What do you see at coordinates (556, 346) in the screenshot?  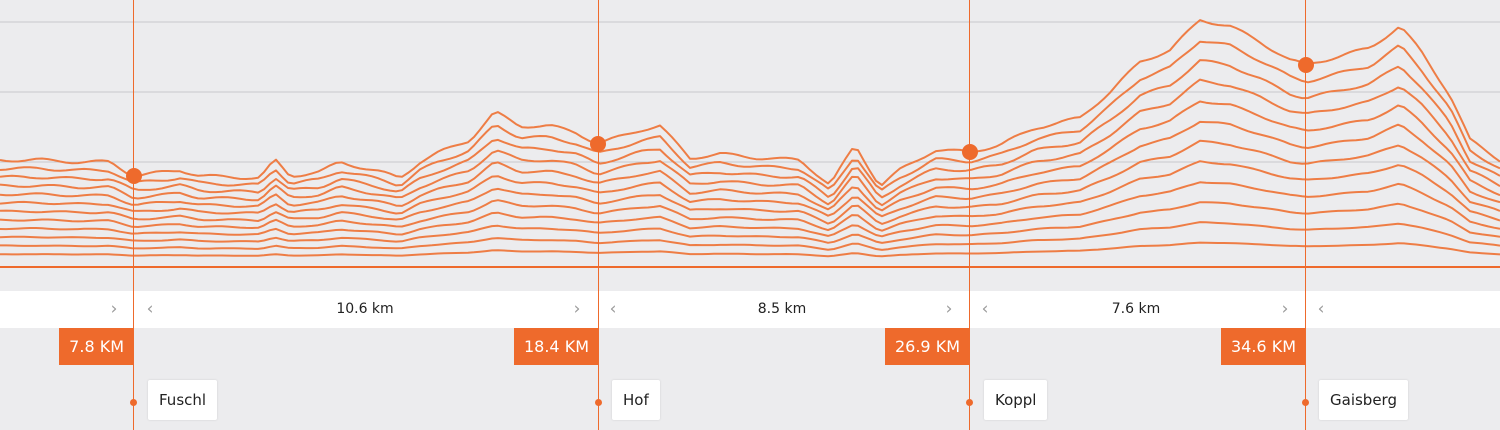 I see `km-badge: 18.4 KM` at bounding box center [556, 346].